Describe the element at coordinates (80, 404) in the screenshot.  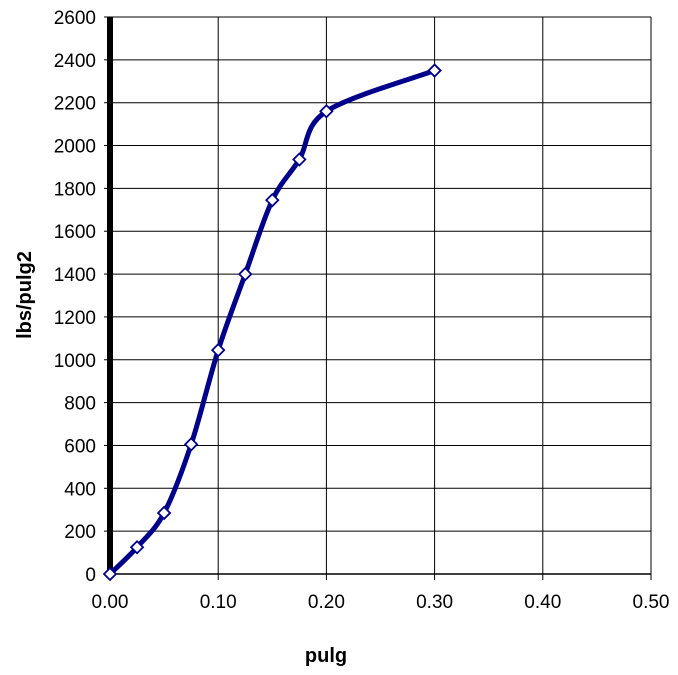
I see `y-tick-label: 800` at that location.